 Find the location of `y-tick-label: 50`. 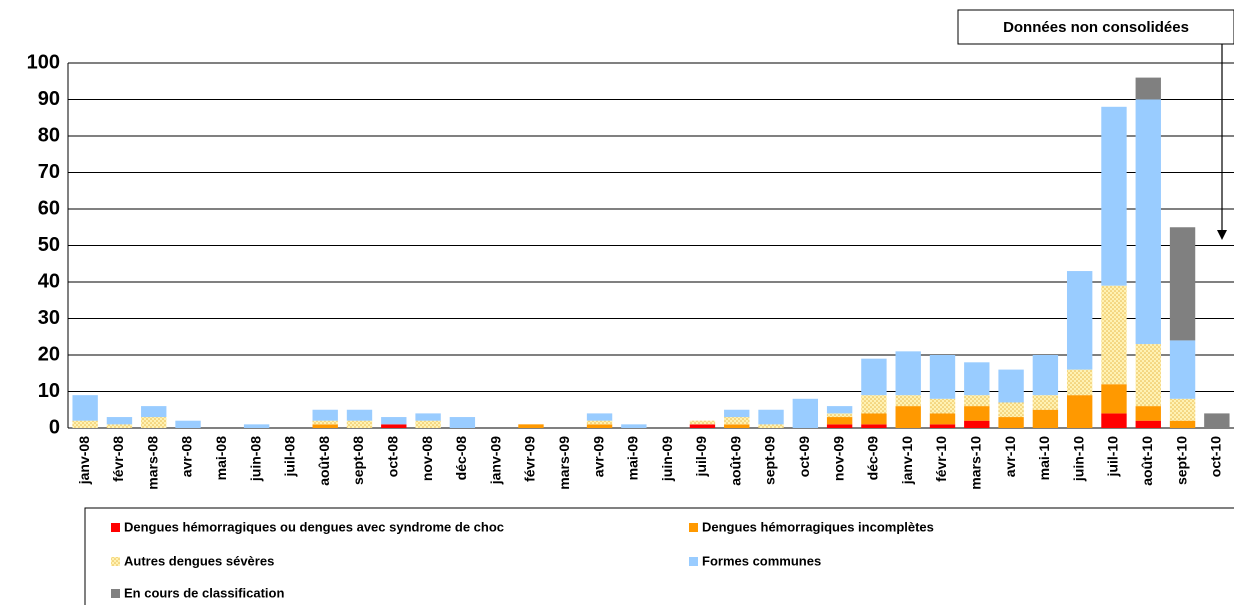

y-tick-label: 50 is located at coordinates (49, 245).